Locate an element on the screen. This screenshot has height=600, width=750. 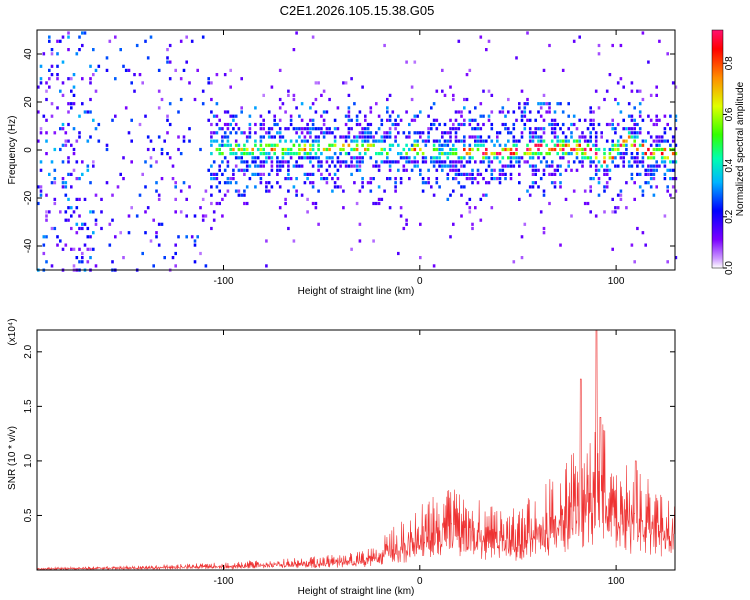
snr-xtick-label: 0 is located at coordinates (420, 581).